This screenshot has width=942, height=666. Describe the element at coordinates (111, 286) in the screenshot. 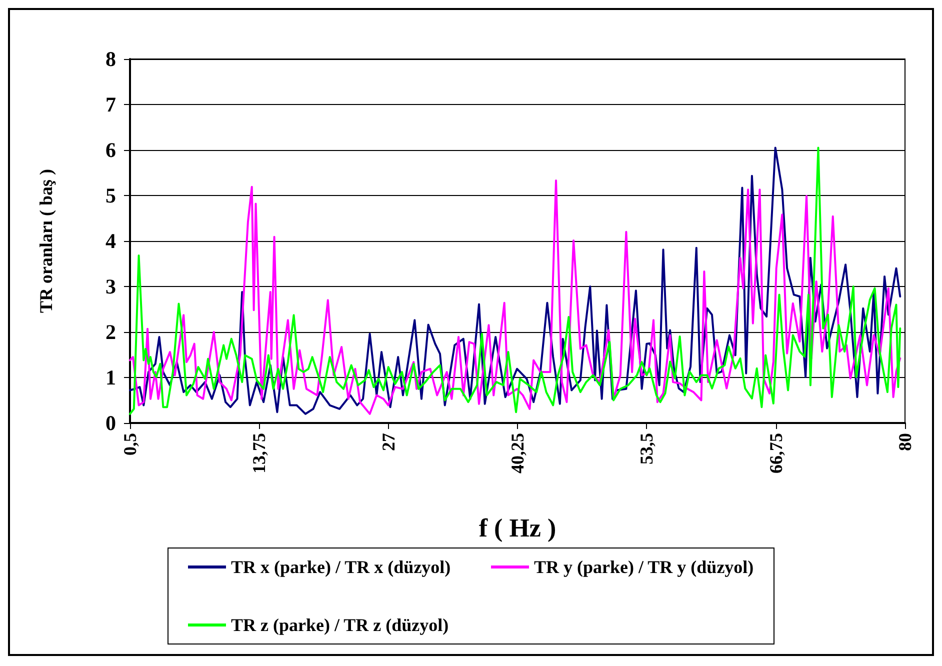

I see `y-tick-label: 3` at that location.